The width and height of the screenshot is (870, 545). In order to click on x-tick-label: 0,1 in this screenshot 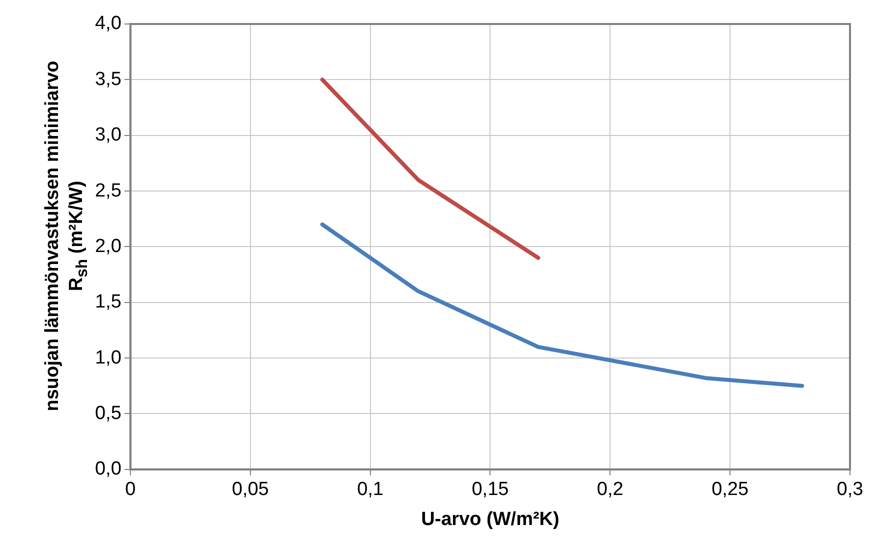, I will do `click(370, 489)`.